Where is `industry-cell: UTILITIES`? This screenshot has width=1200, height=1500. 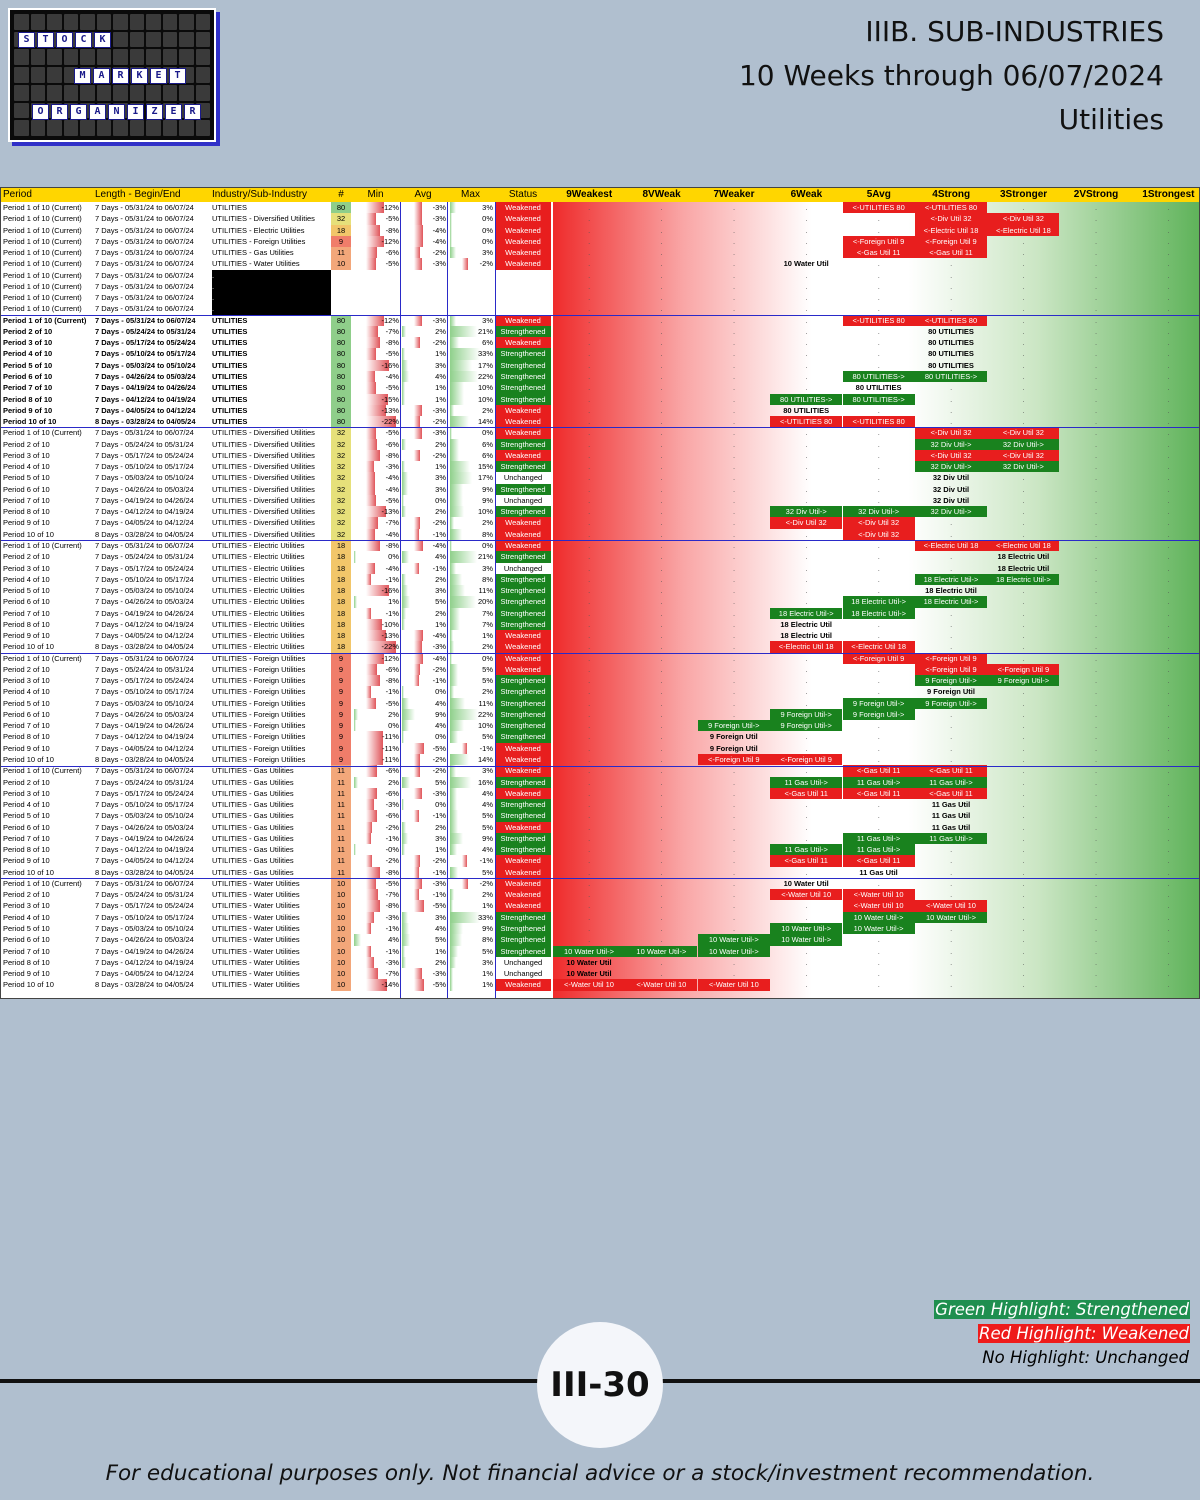
industry-cell: UTILITIES is located at coordinates (230, 343).